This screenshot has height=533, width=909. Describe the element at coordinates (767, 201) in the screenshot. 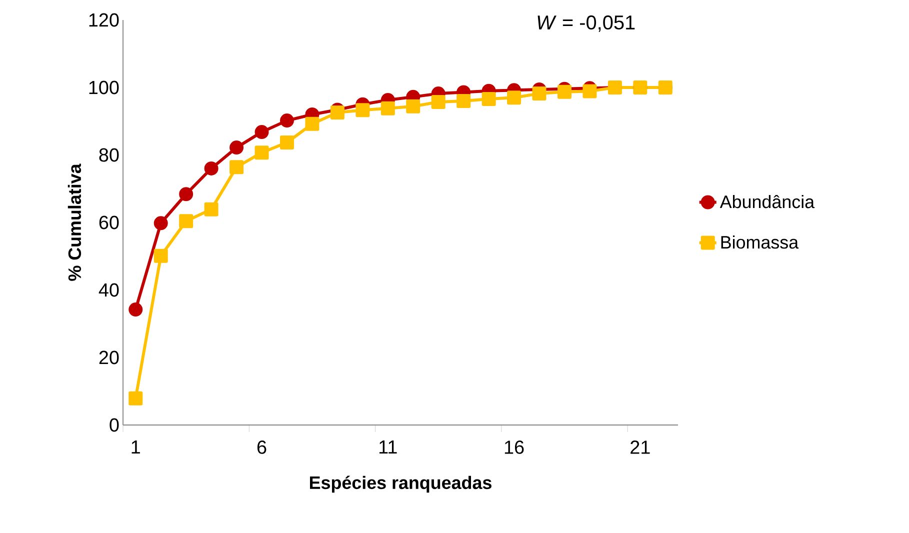

I see `legend-label: Abundância` at that location.